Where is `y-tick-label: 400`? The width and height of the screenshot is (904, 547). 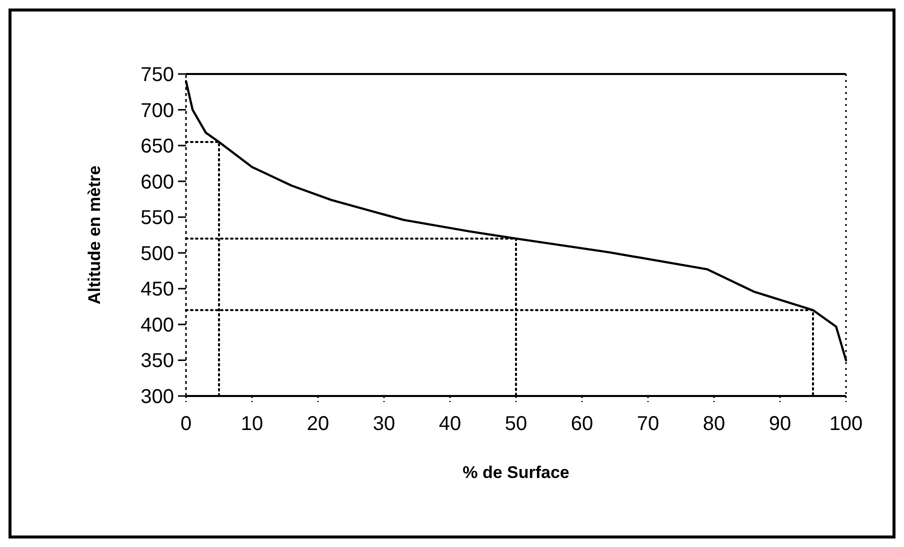 y-tick-label: 400 is located at coordinates (157, 325).